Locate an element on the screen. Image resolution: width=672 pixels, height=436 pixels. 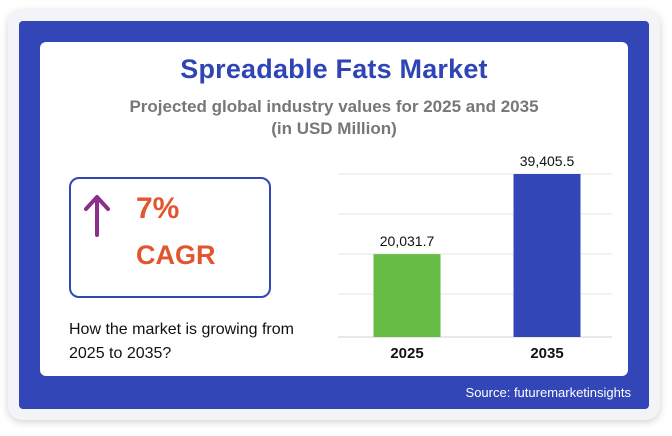
source-credit: Source: futuremarketinsights is located at coordinates (548, 392).